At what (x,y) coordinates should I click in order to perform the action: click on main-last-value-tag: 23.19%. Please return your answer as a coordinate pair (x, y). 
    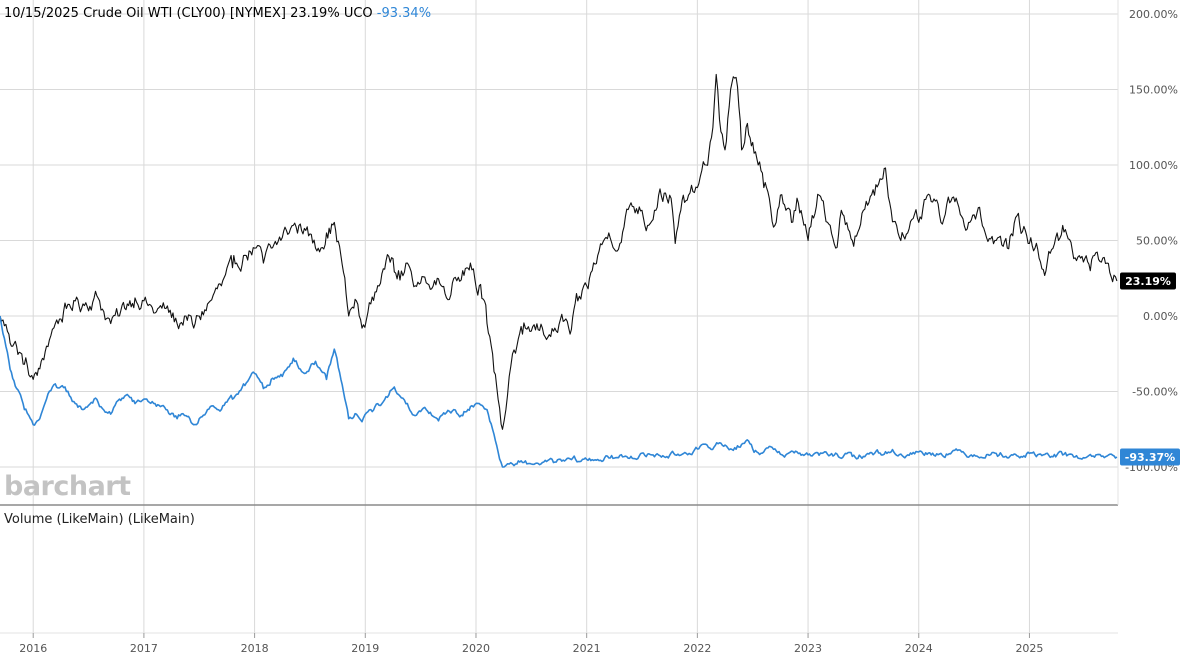
    Looking at the image, I should click on (1148, 281).